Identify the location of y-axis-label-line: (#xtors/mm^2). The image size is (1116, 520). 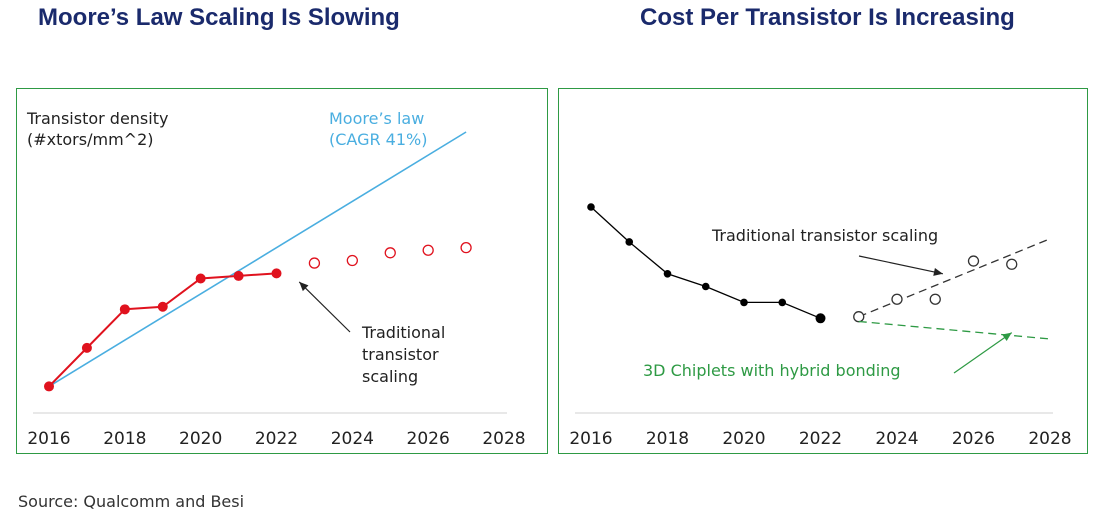
(90, 139).